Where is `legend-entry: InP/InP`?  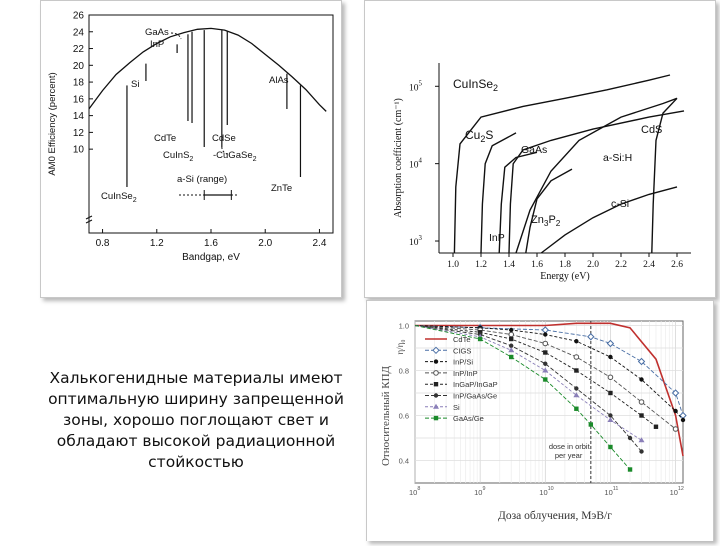
legend-entry: InP/InP is located at coordinates (465, 373).